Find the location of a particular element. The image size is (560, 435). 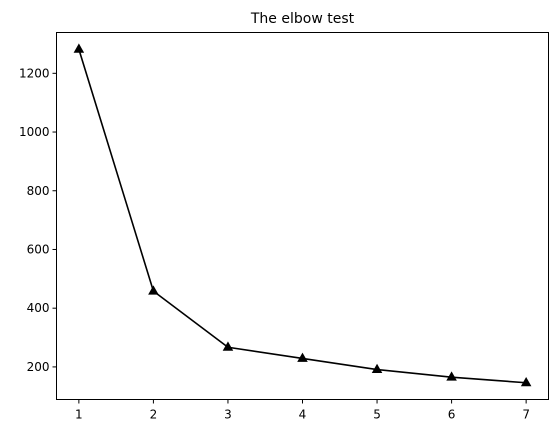

x-tick-label: 6 is located at coordinates (452, 415).